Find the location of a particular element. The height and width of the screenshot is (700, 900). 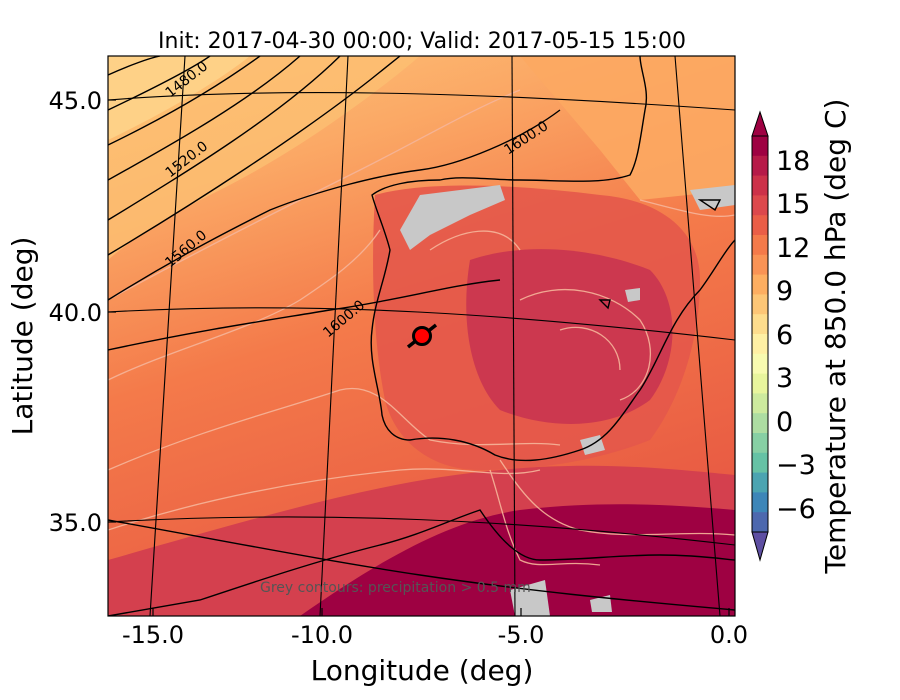

cb-tick-minus3: −3 is located at coordinates (796, 465).